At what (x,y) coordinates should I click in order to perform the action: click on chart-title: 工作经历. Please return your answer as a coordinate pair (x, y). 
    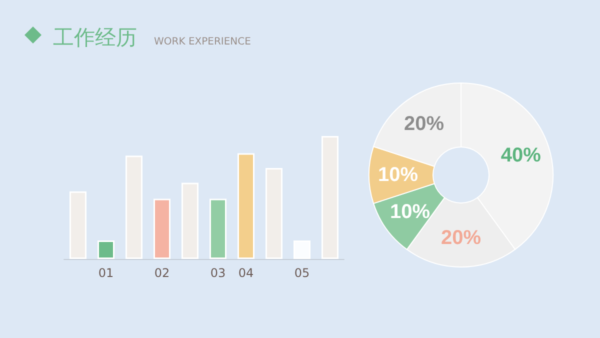
    Looking at the image, I should click on (95, 38).